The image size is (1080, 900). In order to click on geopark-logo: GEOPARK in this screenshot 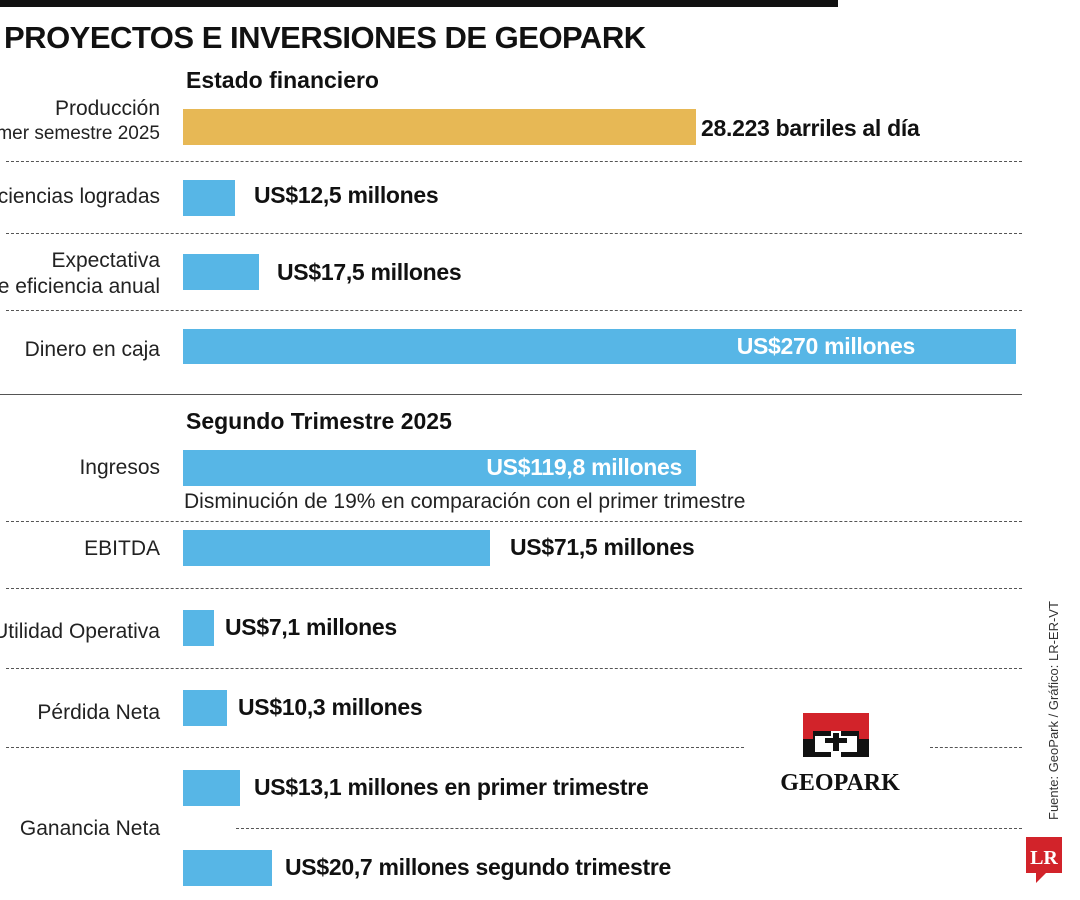, I will do `click(840, 755)`.